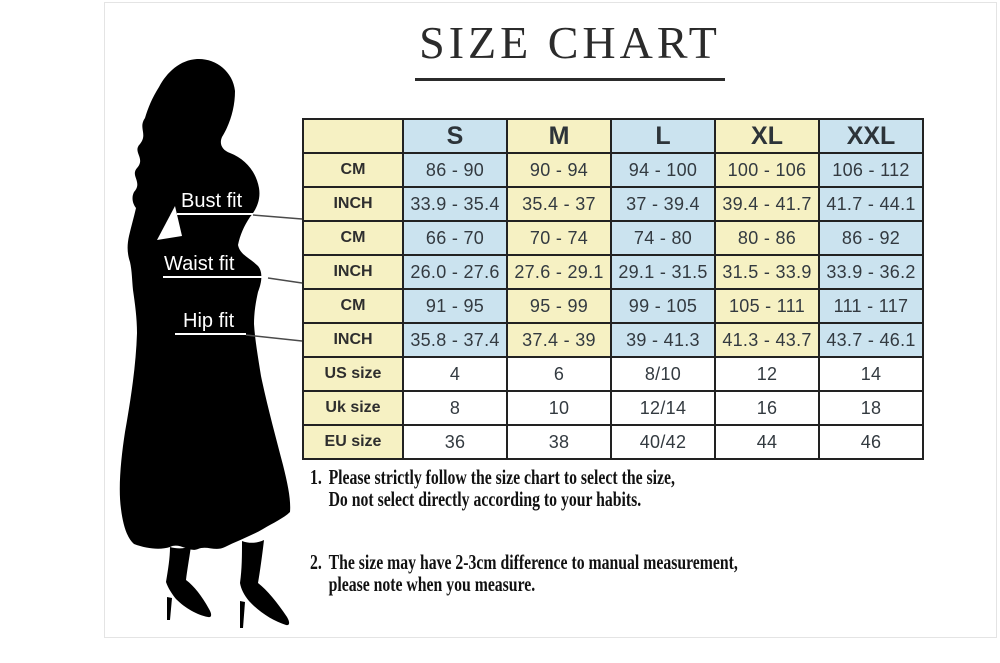 This screenshot has width=1000, height=663. What do you see at coordinates (767, 408) in the screenshot?
I see `size-cell: 16` at bounding box center [767, 408].